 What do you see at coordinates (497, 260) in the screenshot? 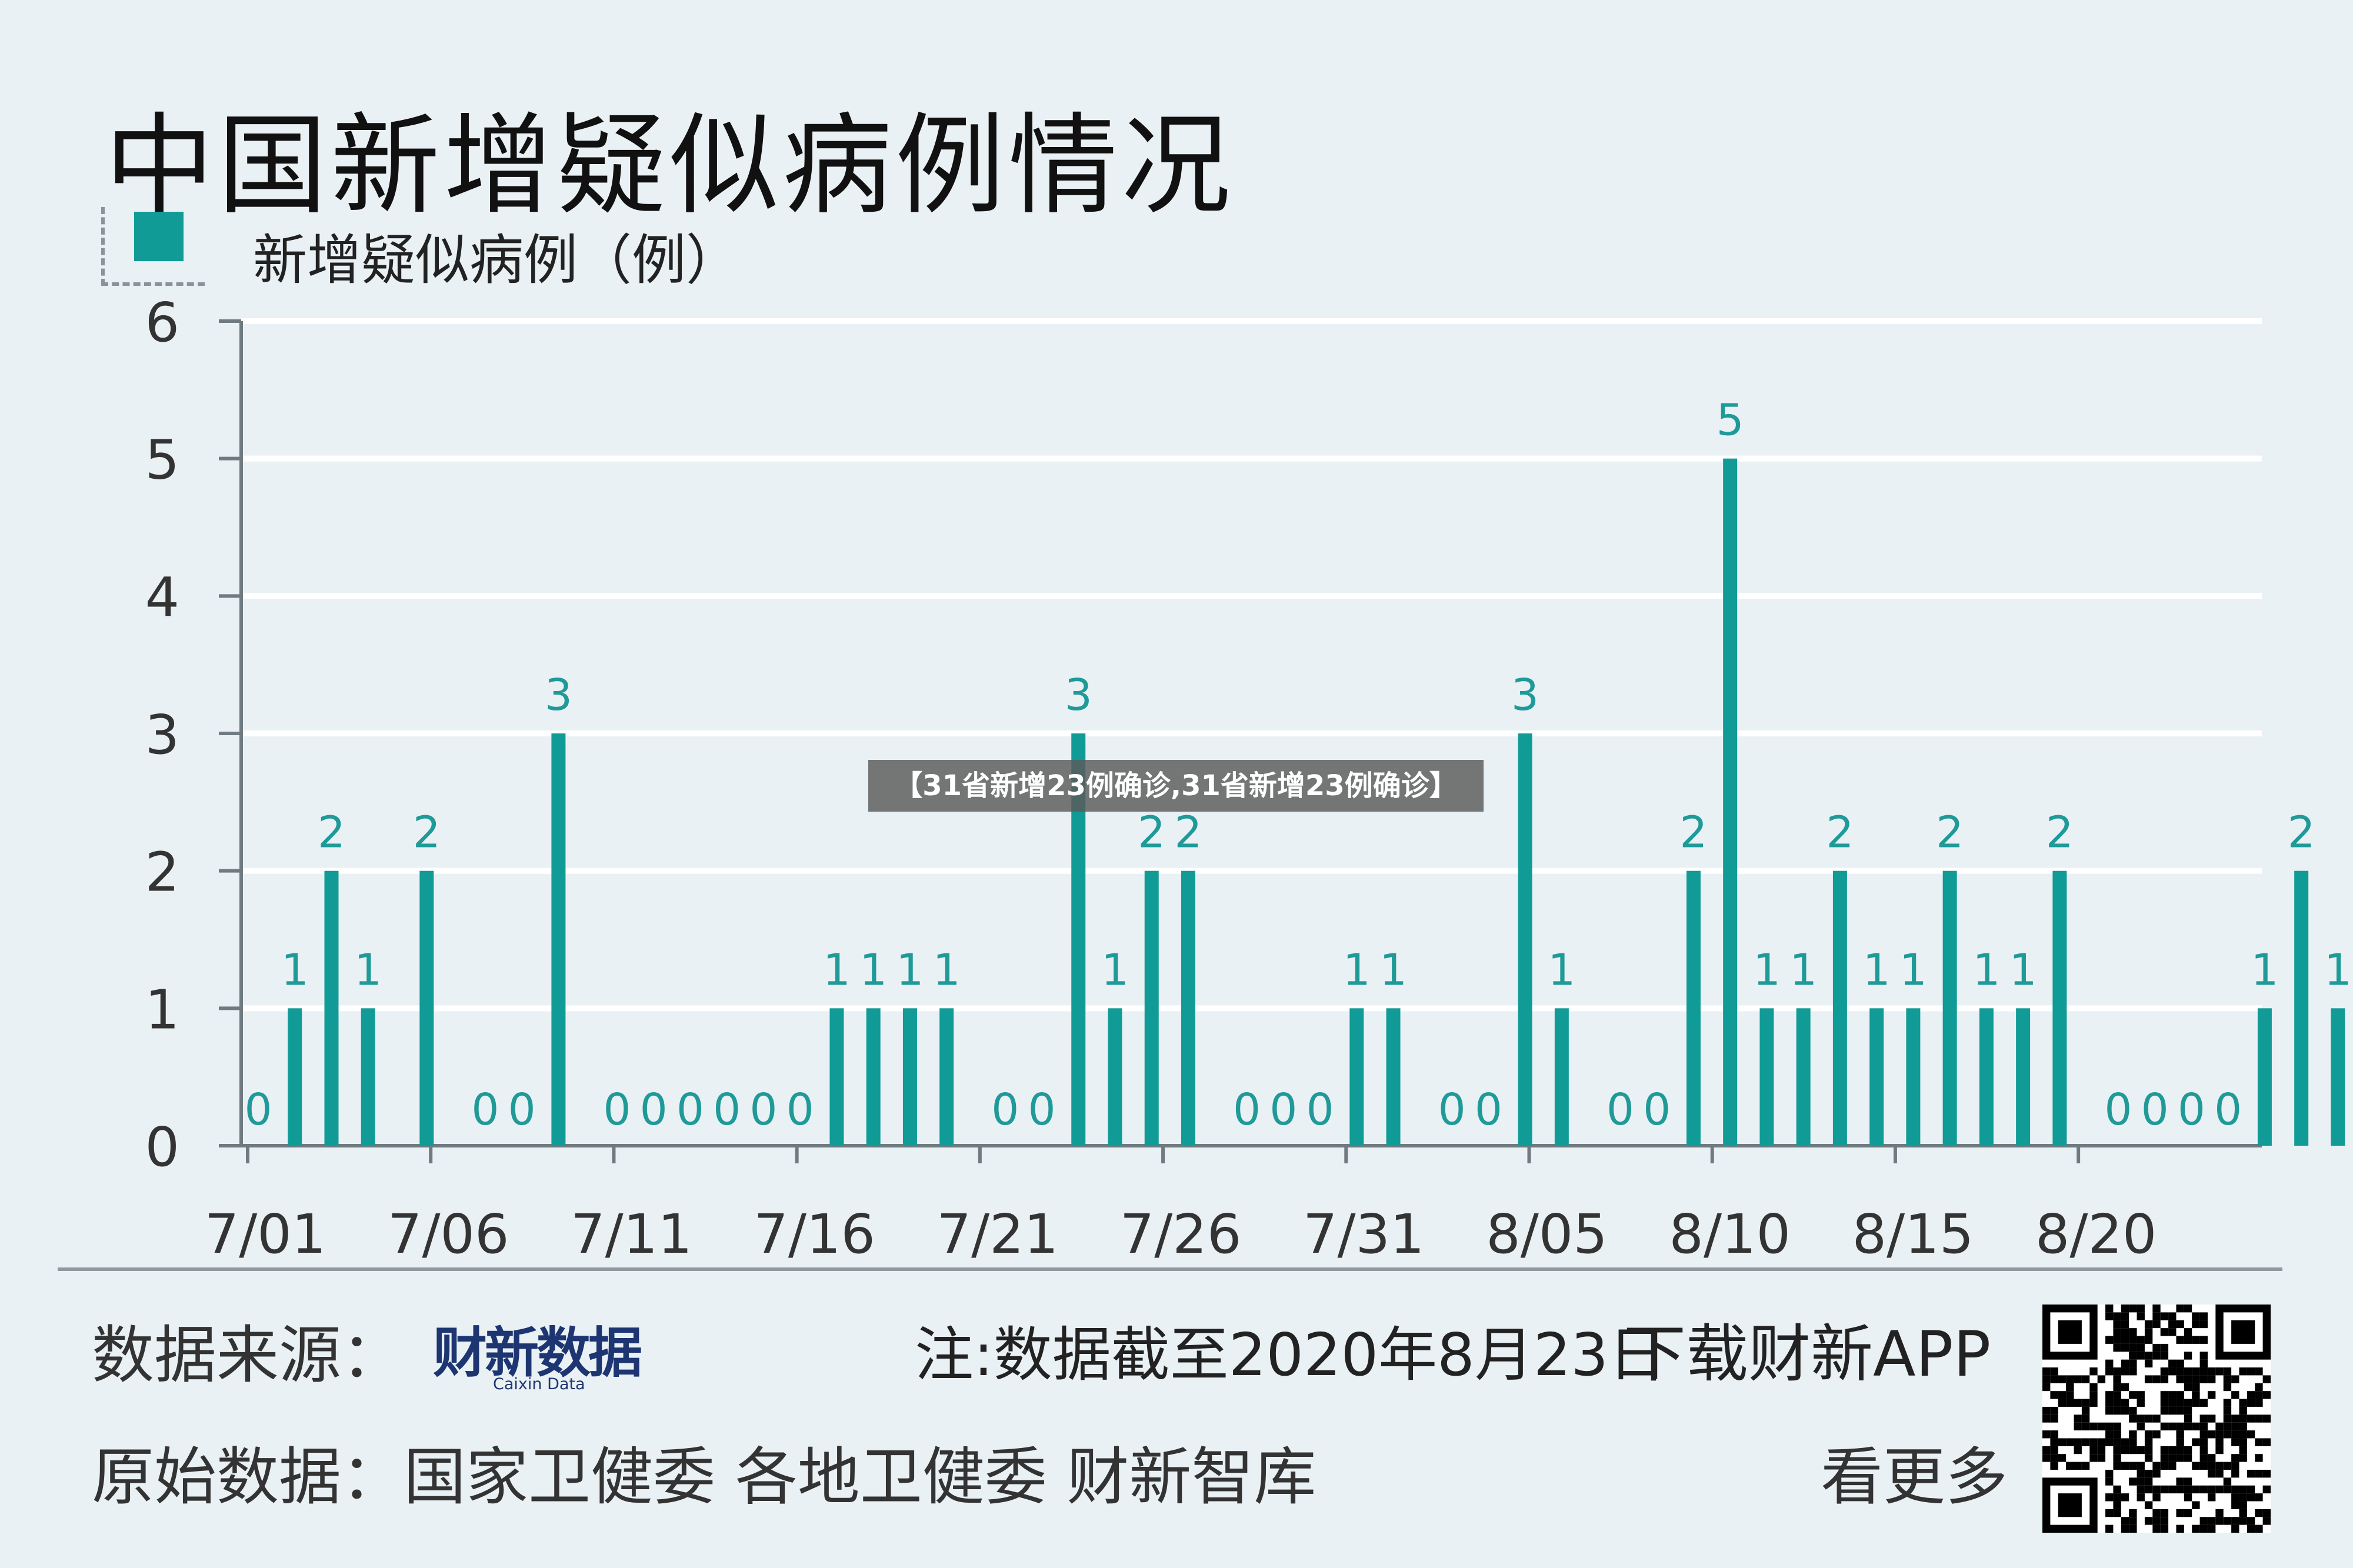
I see `legend-label: 新增疑似病例（例）` at bounding box center [497, 260].